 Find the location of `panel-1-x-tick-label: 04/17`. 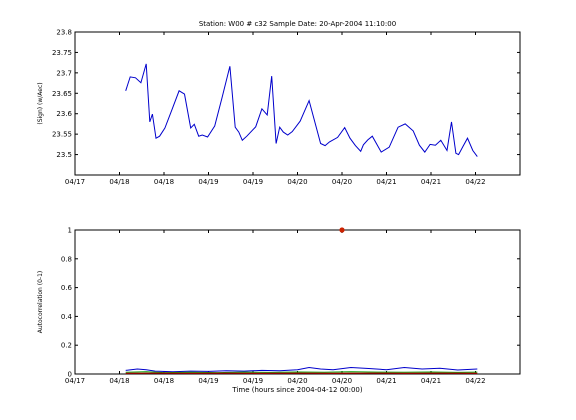

panel-1-x-tick-label: 04/17 is located at coordinates (75, 182).